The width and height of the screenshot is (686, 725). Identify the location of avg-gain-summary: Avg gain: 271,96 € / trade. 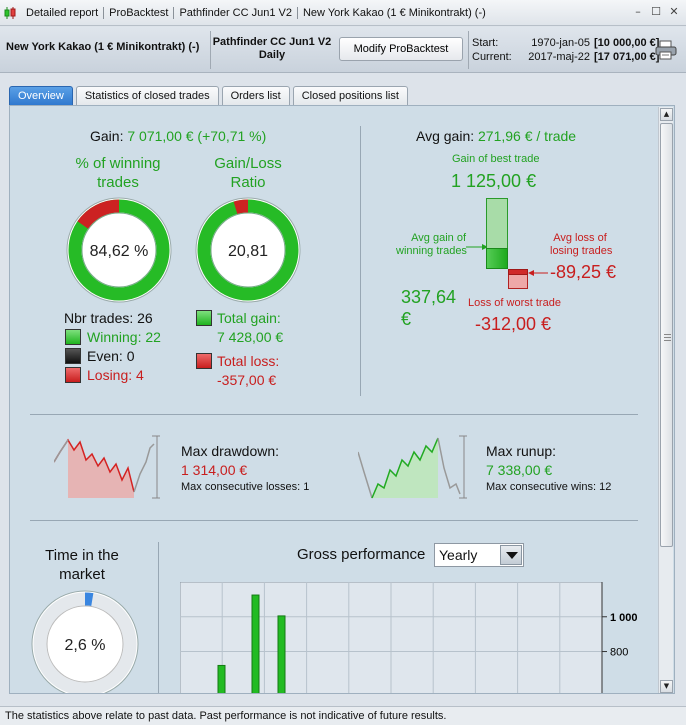
(496, 136).